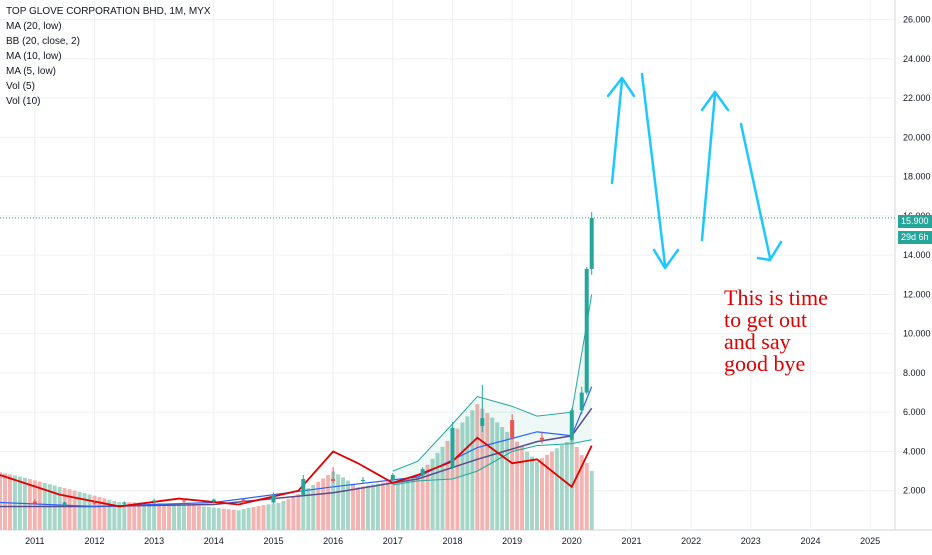 The height and width of the screenshot is (555, 932). I want to click on legend-item: MA (10, low), so click(34, 56).